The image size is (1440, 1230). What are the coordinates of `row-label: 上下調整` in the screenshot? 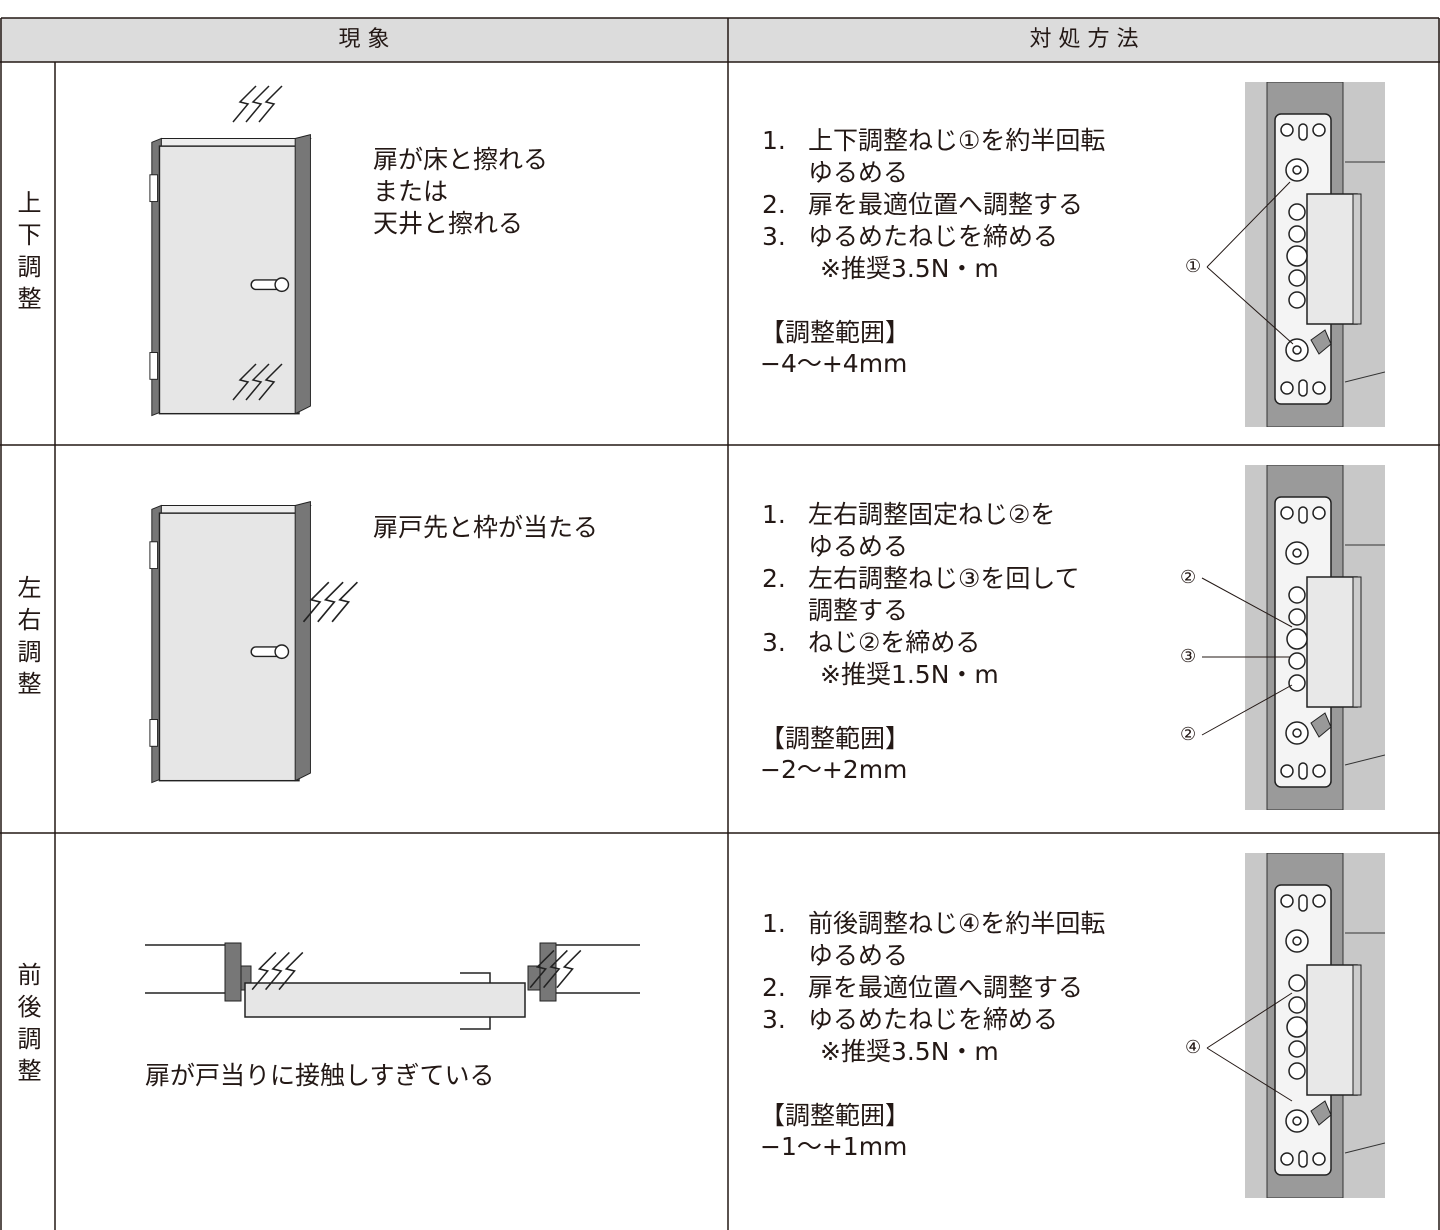 It's located at (27, 253).